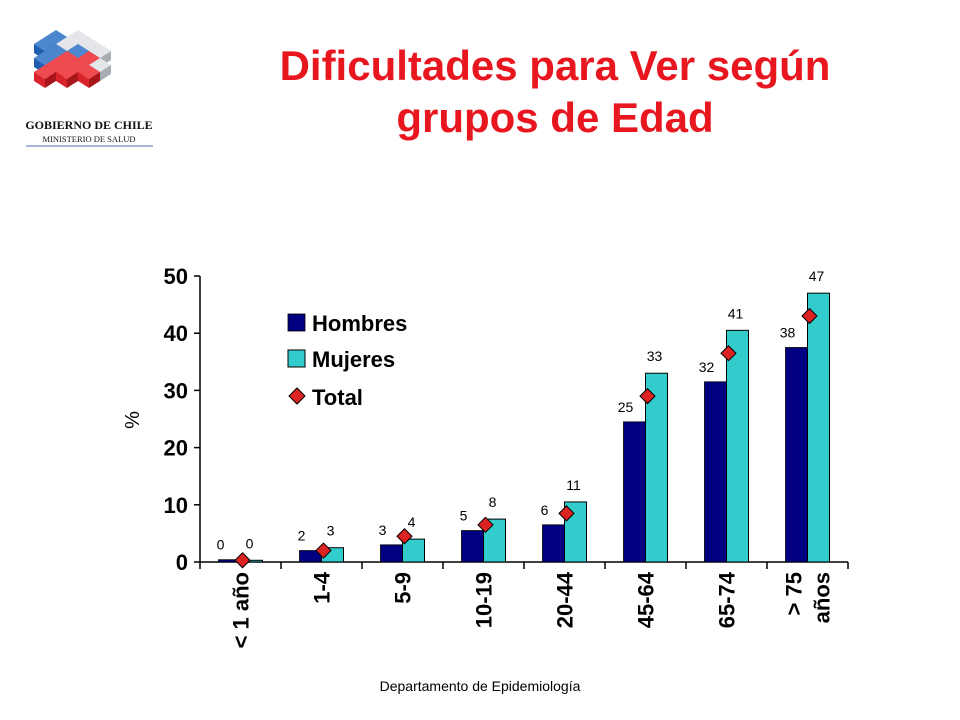 This screenshot has width=960, height=720. I want to click on footer-text: Departamento de Epidemiología, so click(480, 686).